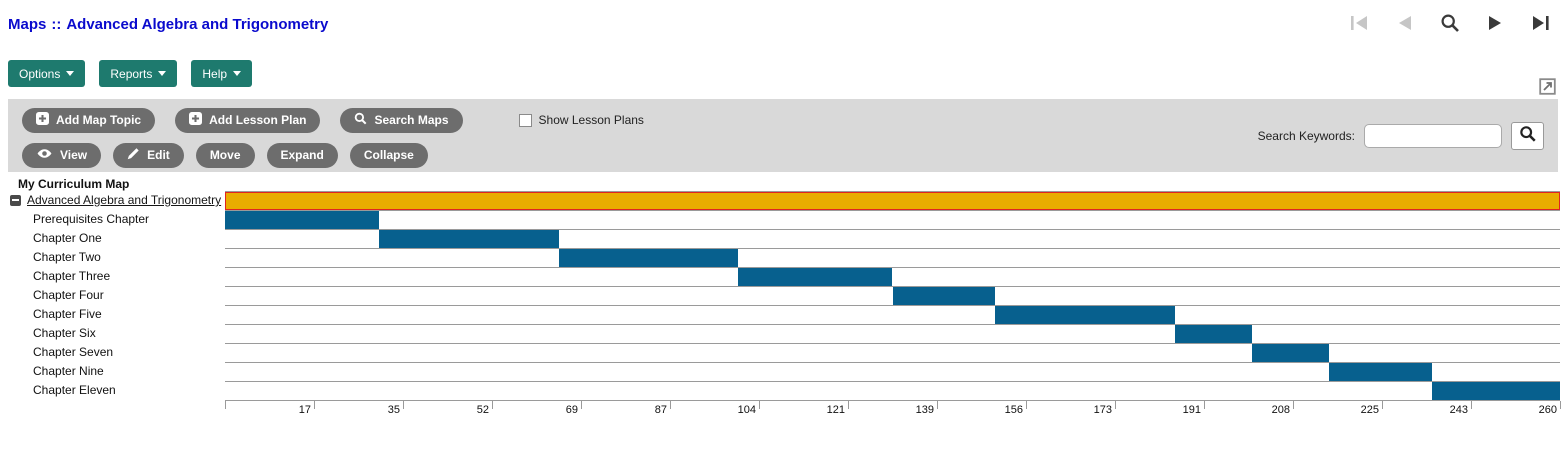 Image resolution: width=1566 pixels, height=452 pixels. Describe the element at coordinates (660, 410) in the screenshot. I see `axis-tick-label: 87` at that location.